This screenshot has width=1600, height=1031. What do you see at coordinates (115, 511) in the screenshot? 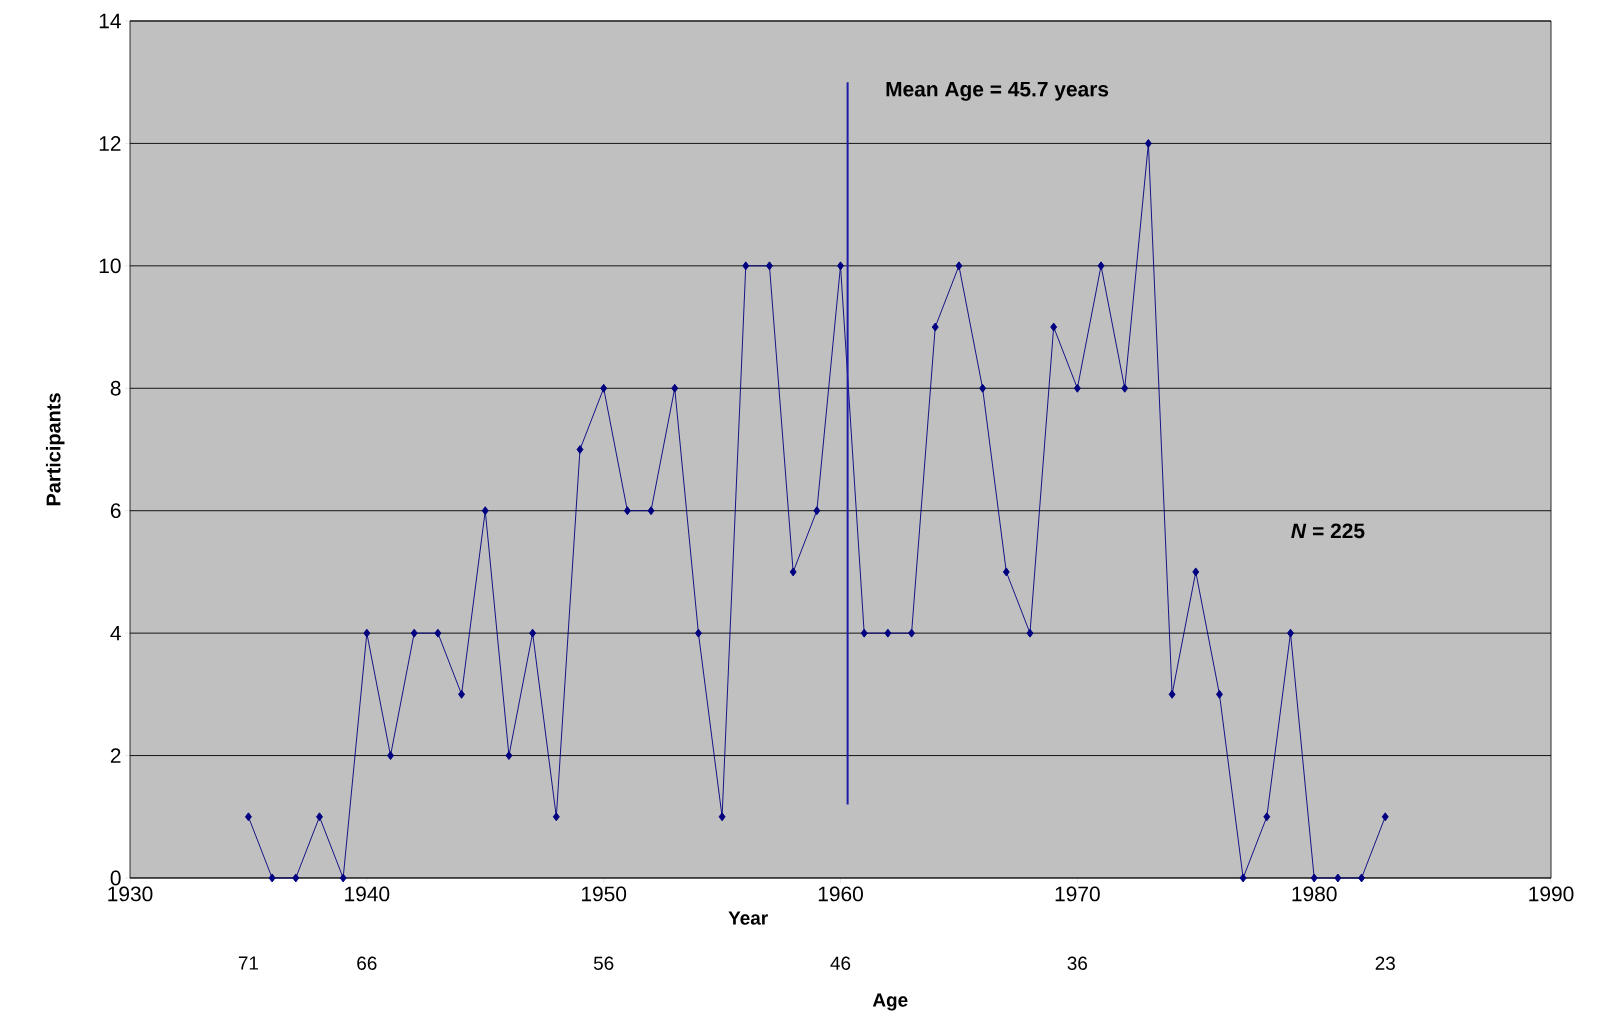
I see `y-tick-label: 6` at bounding box center [115, 511].